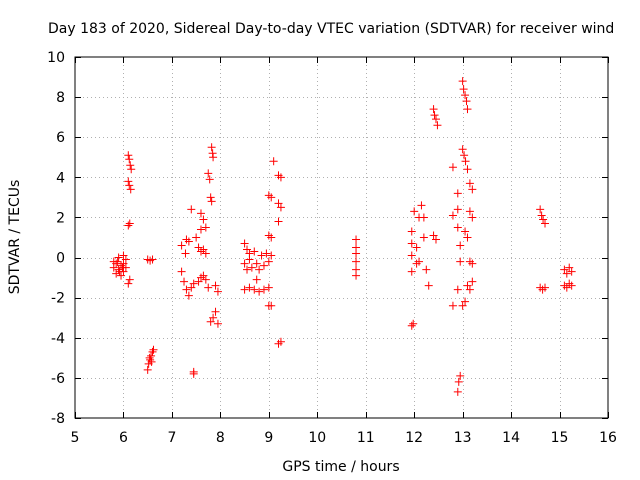  Describe the element at coordinates (268, 438) in the screenshot. I see `x-tick-label: 9` at that location.